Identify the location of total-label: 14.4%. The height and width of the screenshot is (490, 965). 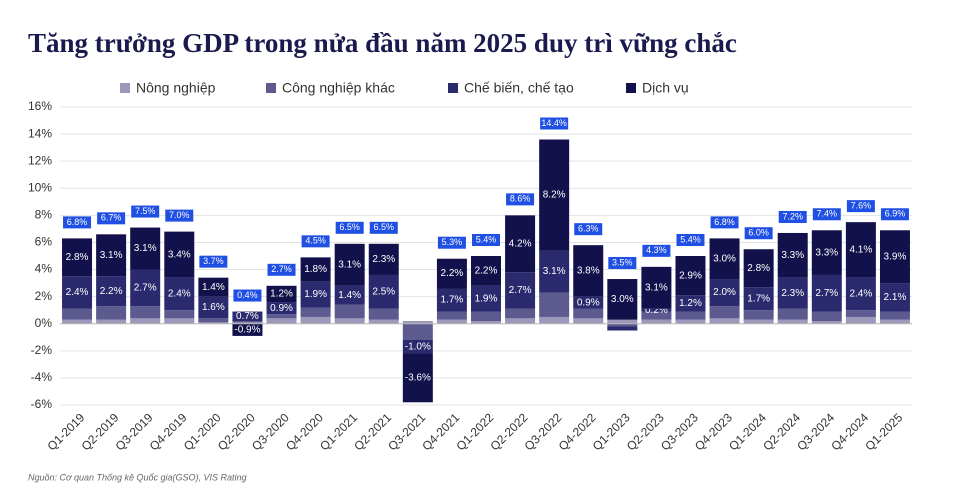
(554, 123).